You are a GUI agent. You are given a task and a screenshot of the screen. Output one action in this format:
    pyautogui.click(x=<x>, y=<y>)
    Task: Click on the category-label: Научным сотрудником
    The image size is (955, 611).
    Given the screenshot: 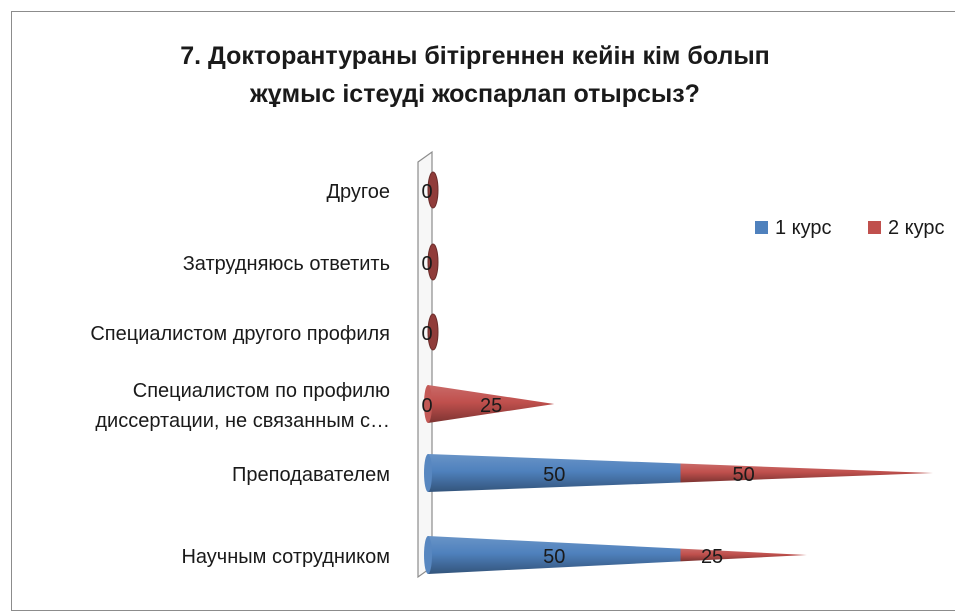 What is the action you would take?
    pyautogui.click(x=285, y=557)
    